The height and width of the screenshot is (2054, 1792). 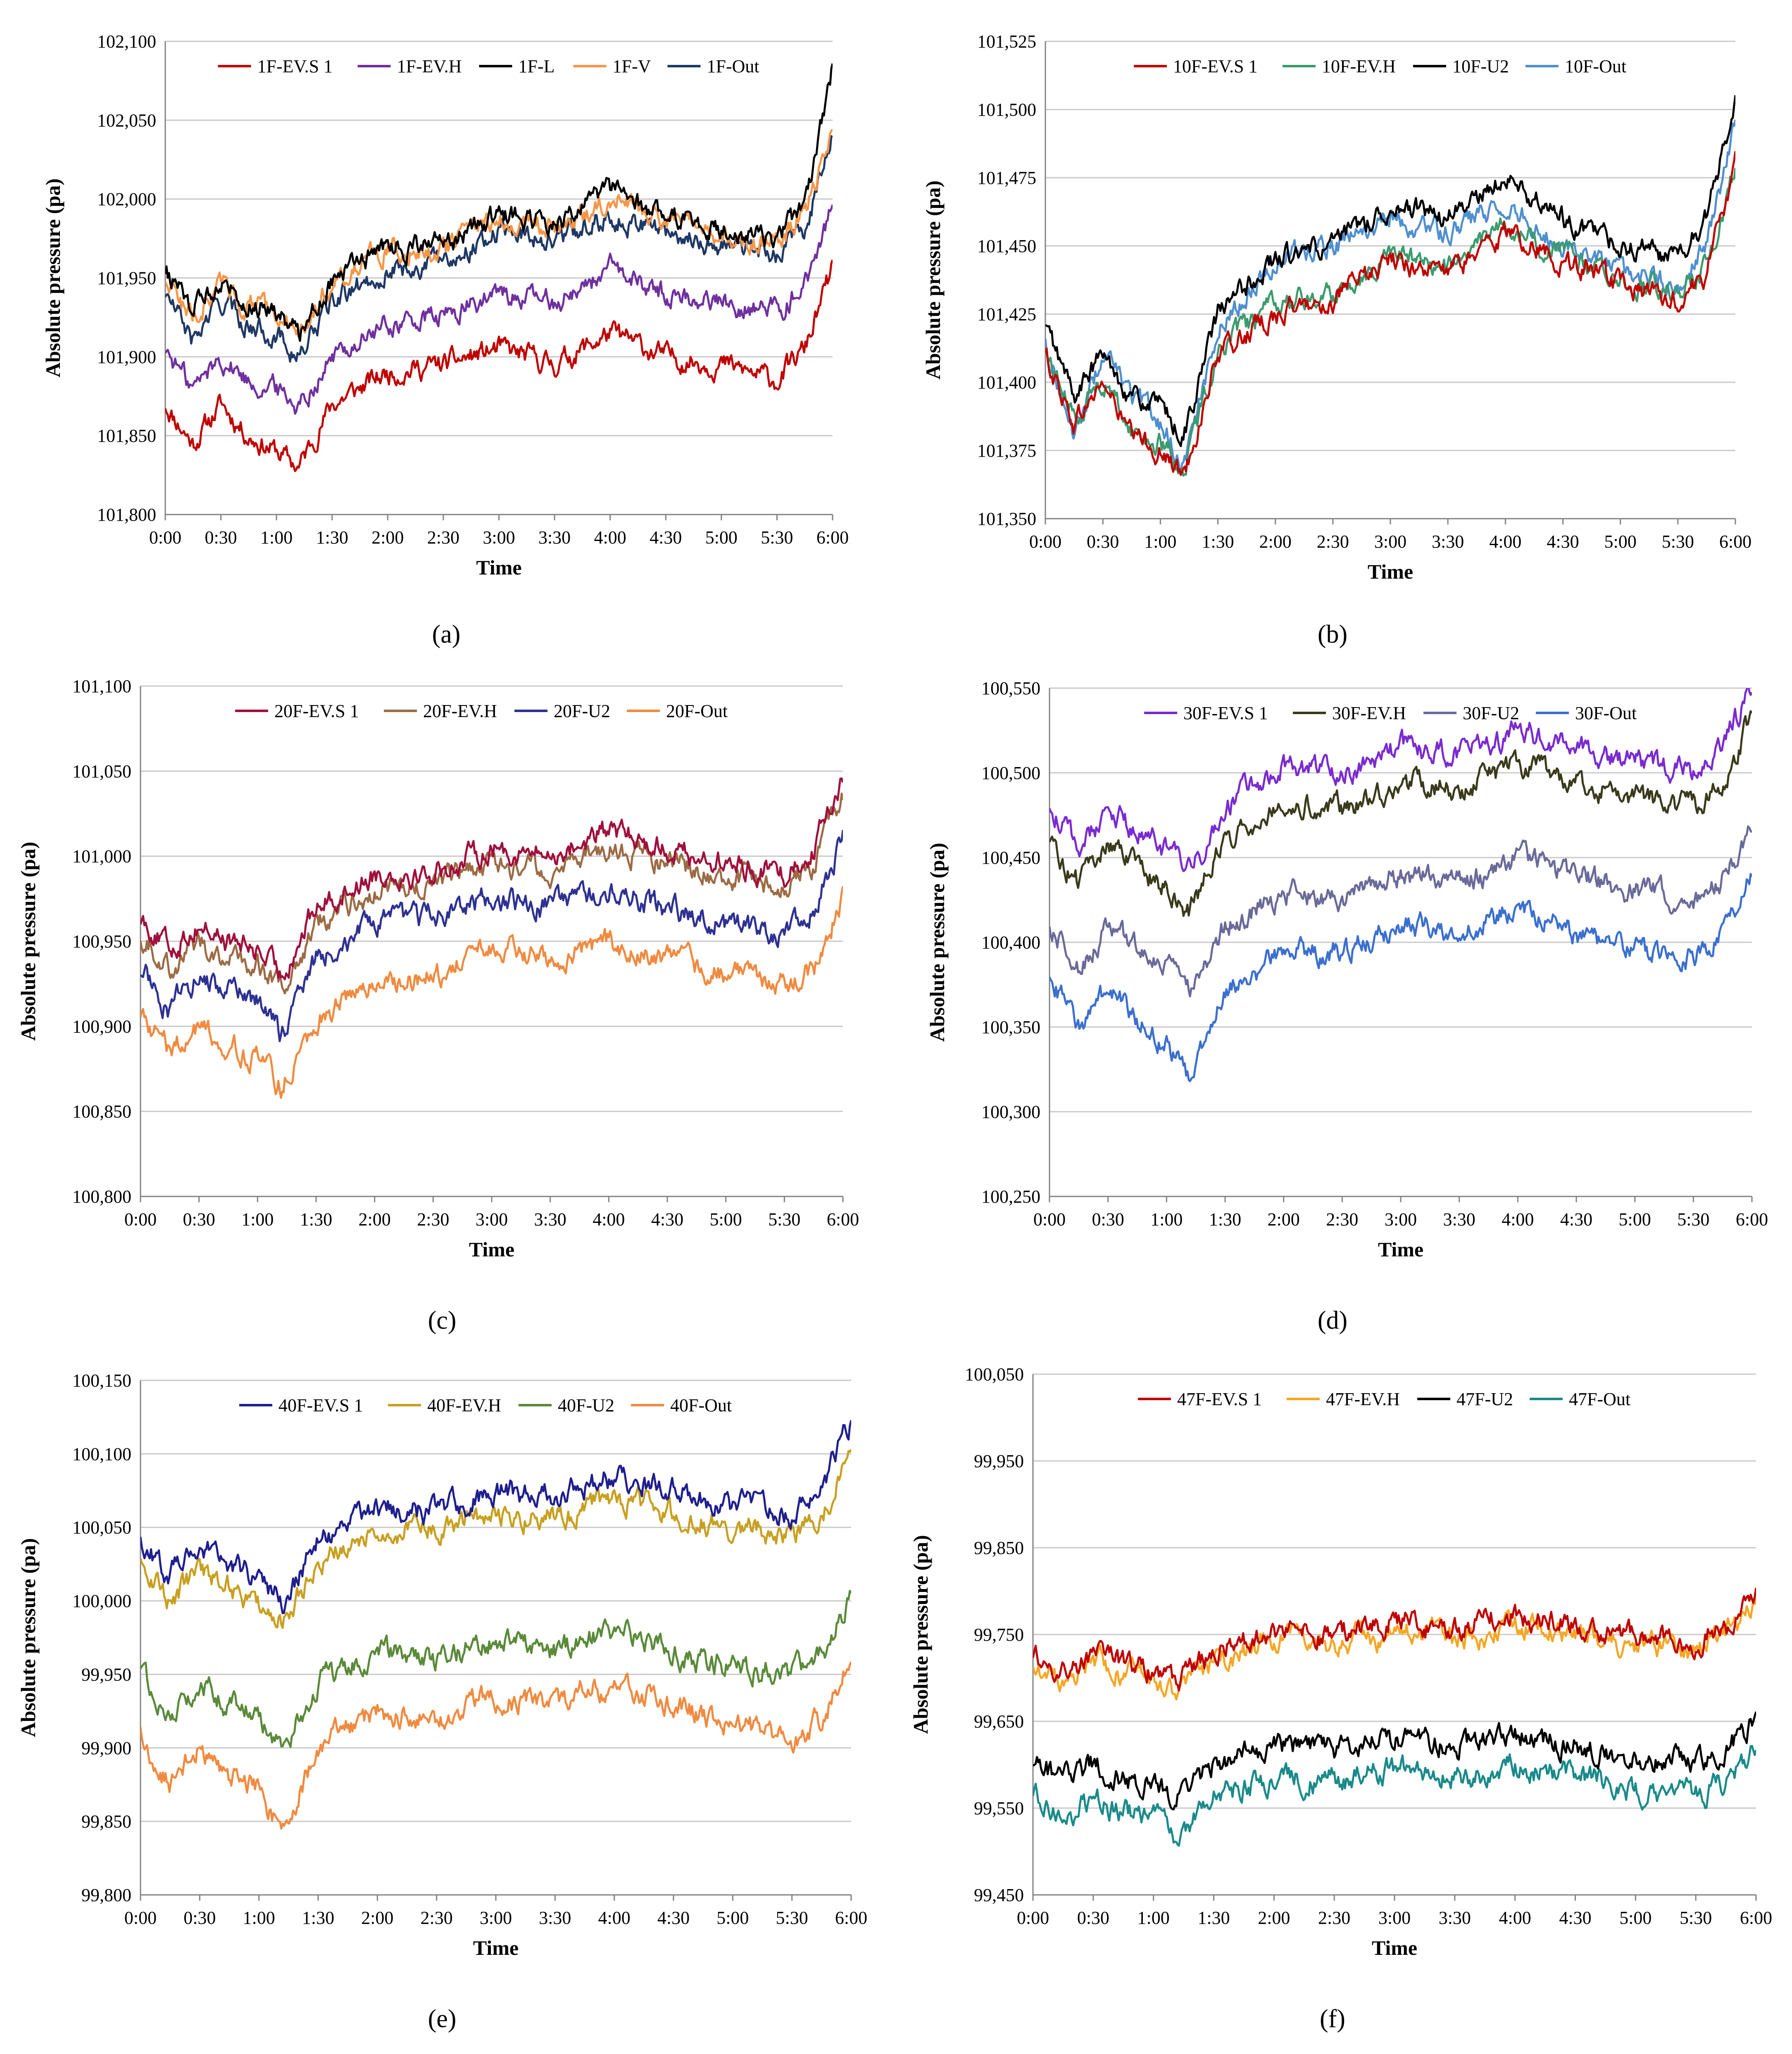 I want to click on y-tick-label: 101,450, so click(x=1006, y=246).